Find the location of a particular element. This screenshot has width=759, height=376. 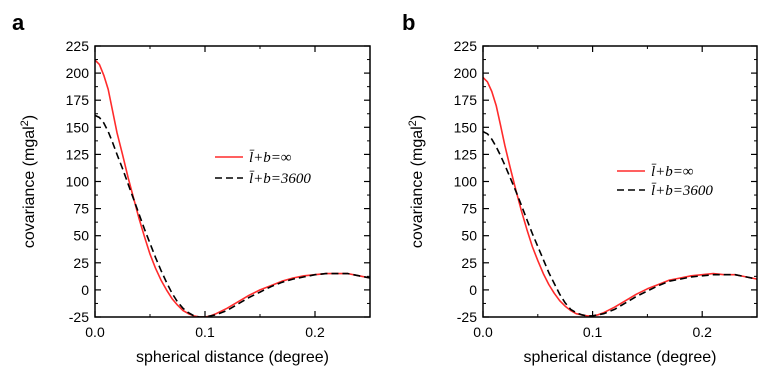

panel-label: a is located at coordinates (18, 22).